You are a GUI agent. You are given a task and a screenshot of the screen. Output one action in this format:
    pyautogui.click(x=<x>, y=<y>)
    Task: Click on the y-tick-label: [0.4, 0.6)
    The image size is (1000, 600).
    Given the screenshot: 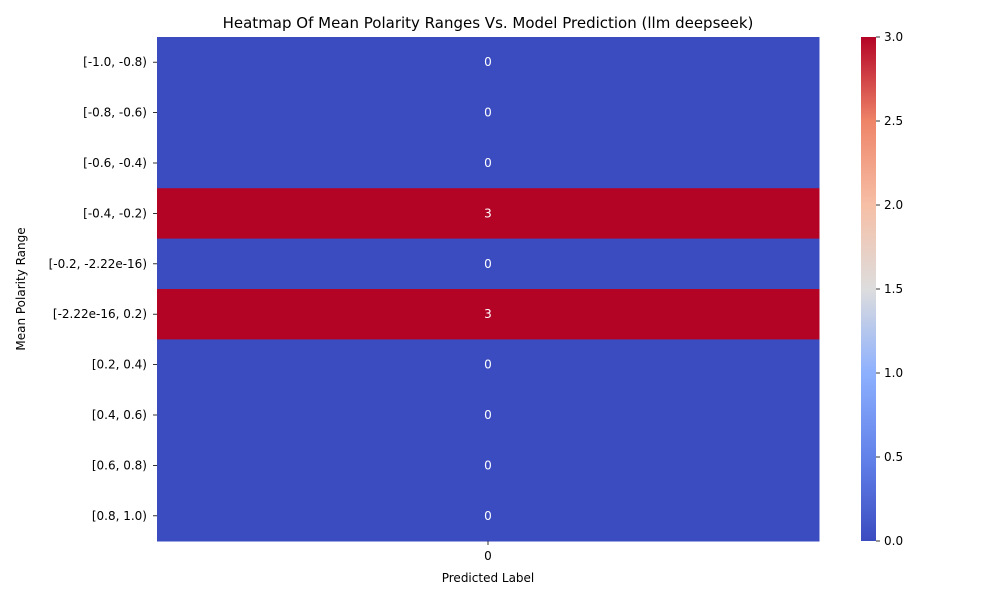 What is the action you would take?
    pyautogui.click(x=119, y=415)
    